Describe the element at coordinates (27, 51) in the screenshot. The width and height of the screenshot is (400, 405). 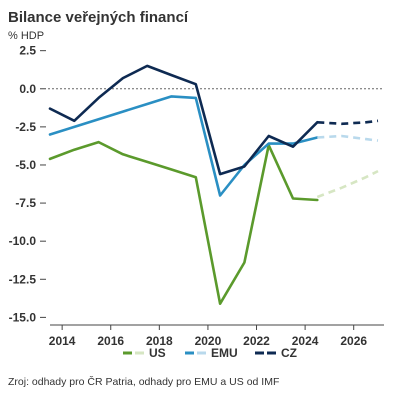
I see `y-tick-label: 2.5` at that location.